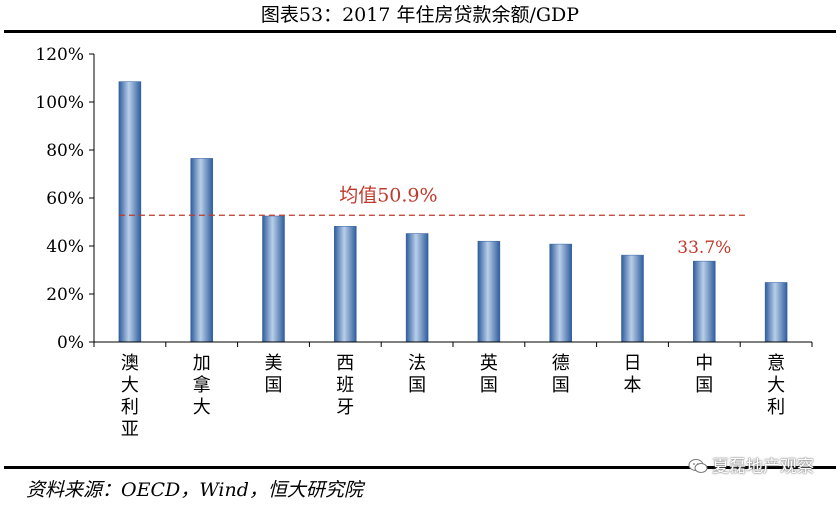 The height and width of the screenshot is (506, 840). I want to click on wechat-icon, so click(698, 466).